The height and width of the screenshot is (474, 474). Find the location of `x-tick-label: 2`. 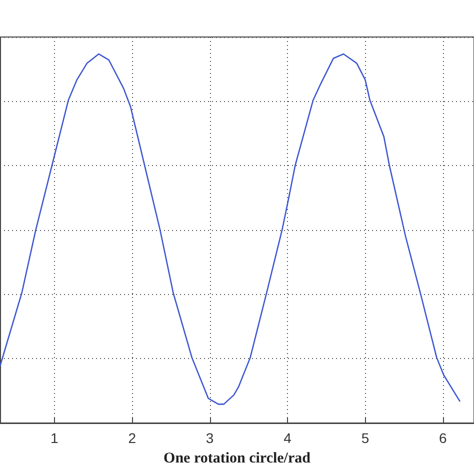

x-tick-label: 2 is located at coordinates (132, 438).